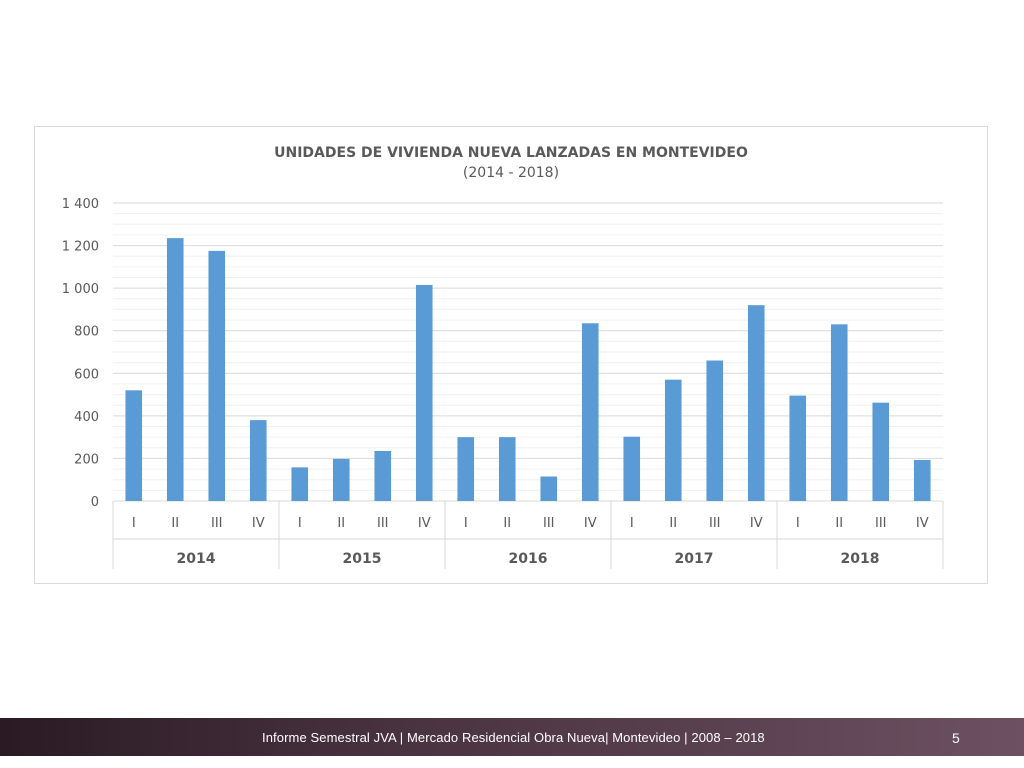 This screenshot has width=1024, height=768. I want to click on y-tick-label: 200, so click(86, 459).